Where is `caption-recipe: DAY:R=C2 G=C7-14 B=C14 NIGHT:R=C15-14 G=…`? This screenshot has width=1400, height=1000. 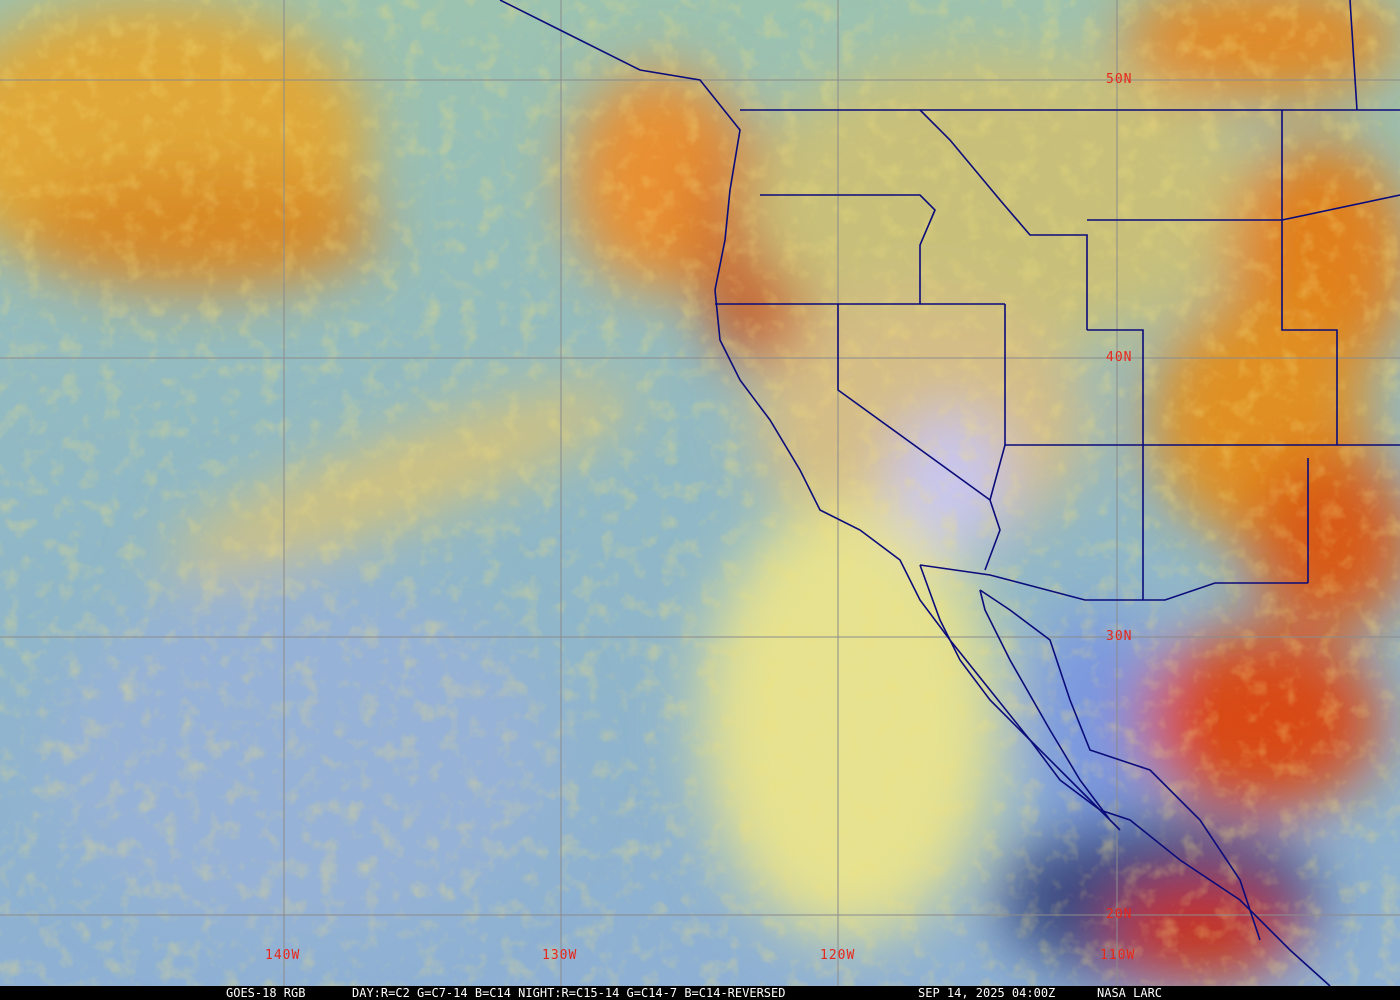 caption-recipe: DAY:R=C2 G=C7-14 B=C14 NIGHT:R=C15-14 G=… is located at coordinates (569, 993).